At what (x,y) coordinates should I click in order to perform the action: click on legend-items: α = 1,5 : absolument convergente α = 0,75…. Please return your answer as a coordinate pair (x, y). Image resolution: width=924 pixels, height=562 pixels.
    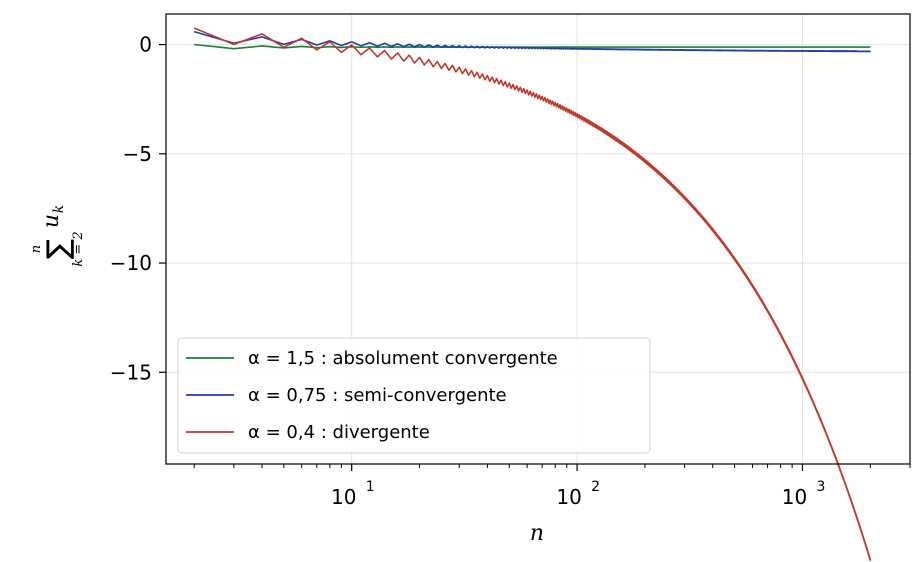
    Looking at the image, I should click on (372, 395).